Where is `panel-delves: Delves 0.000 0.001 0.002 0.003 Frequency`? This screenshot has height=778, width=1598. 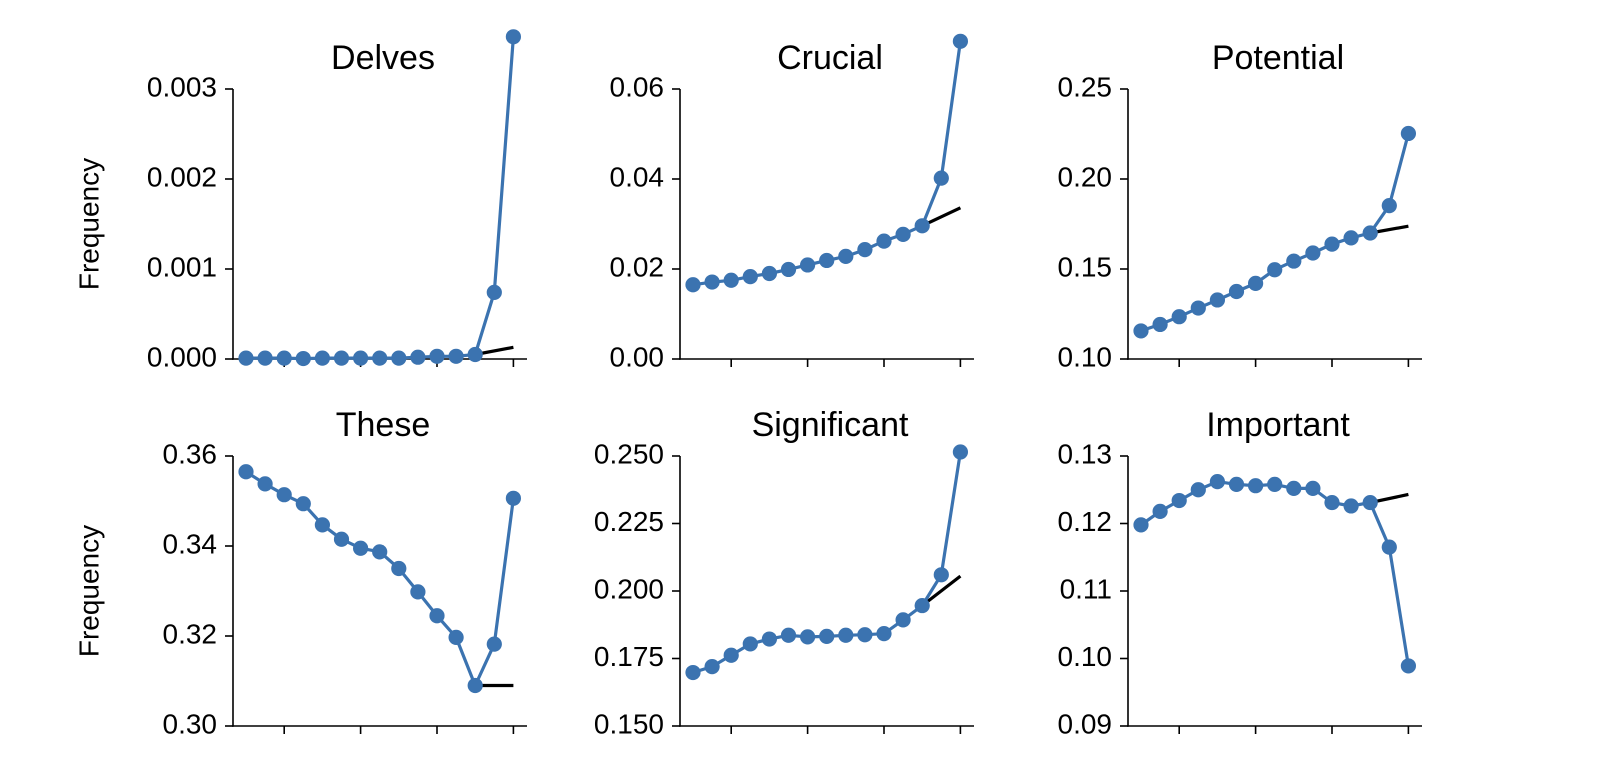 panel-delves: Delves 0.000 0.001 0.002 0.003 Frequency is located at coordinates (300, 200).